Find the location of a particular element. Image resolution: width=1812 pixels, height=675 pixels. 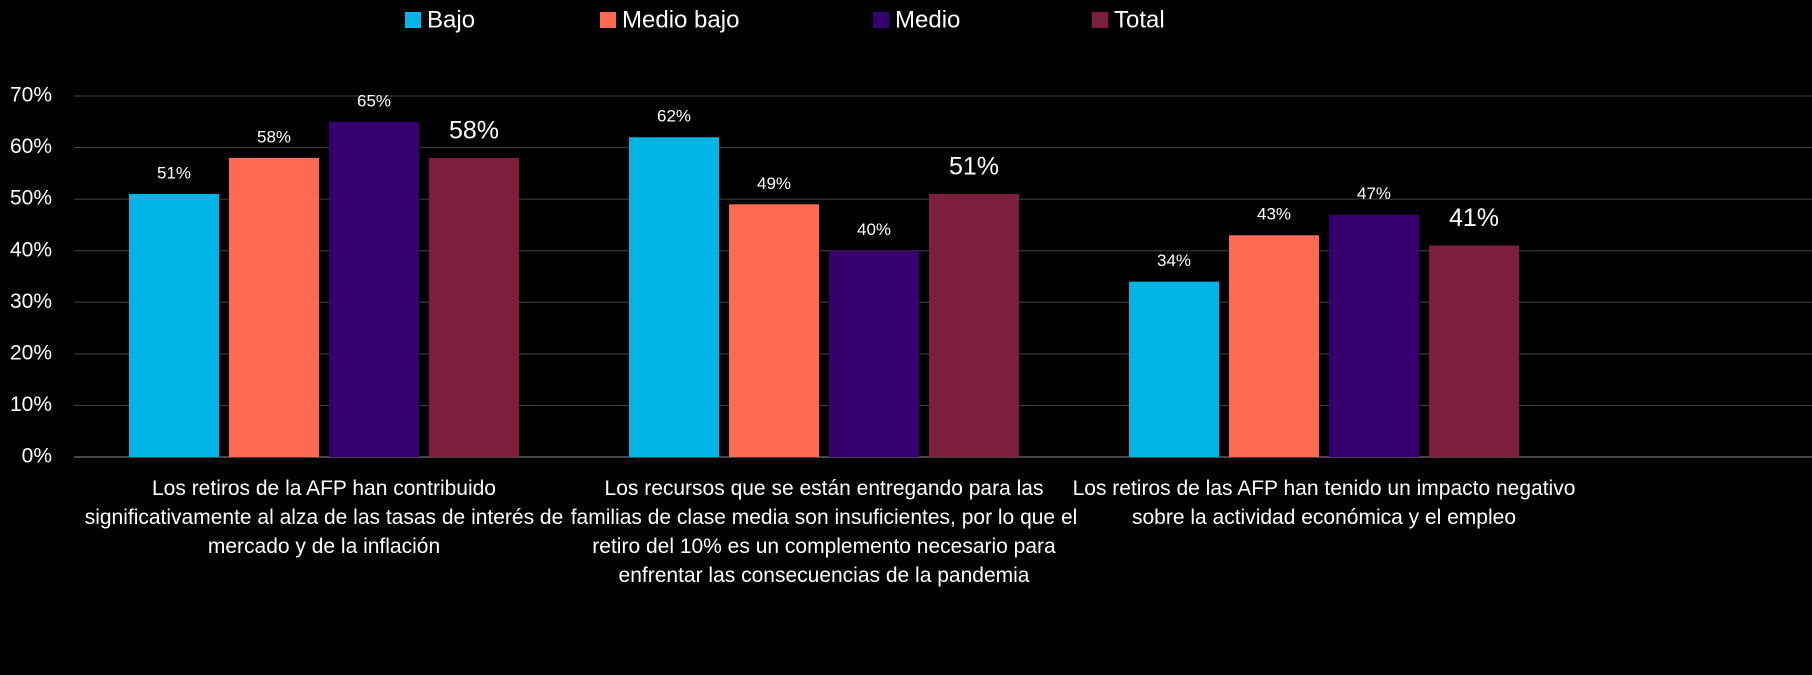

legend-label: Bajo is located at coordinates (451, 19).